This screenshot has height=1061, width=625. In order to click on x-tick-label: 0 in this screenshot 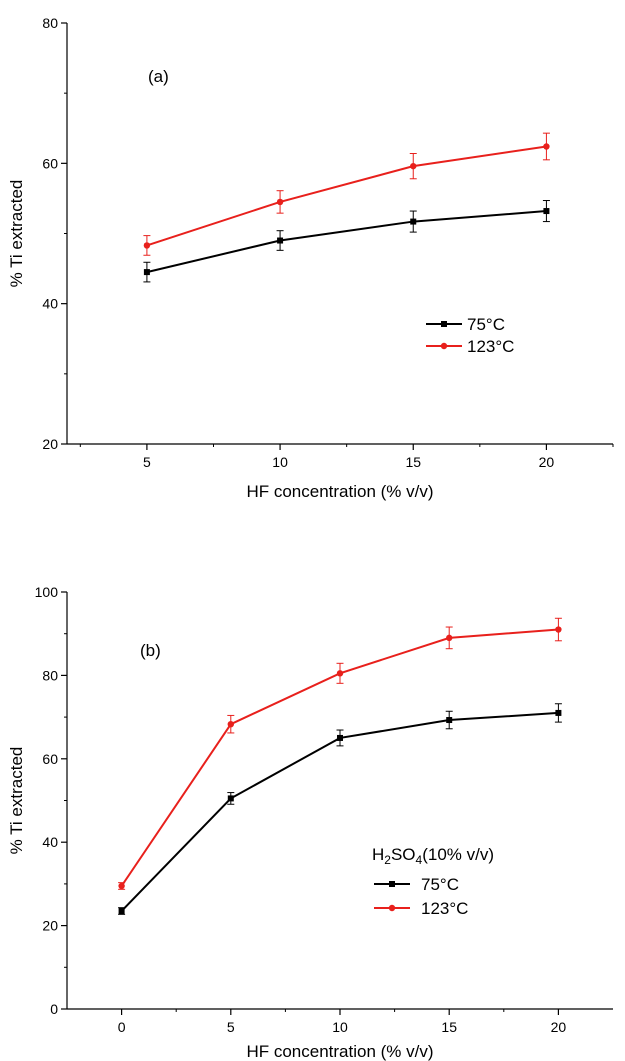, I will do `click(122, 1027)`.